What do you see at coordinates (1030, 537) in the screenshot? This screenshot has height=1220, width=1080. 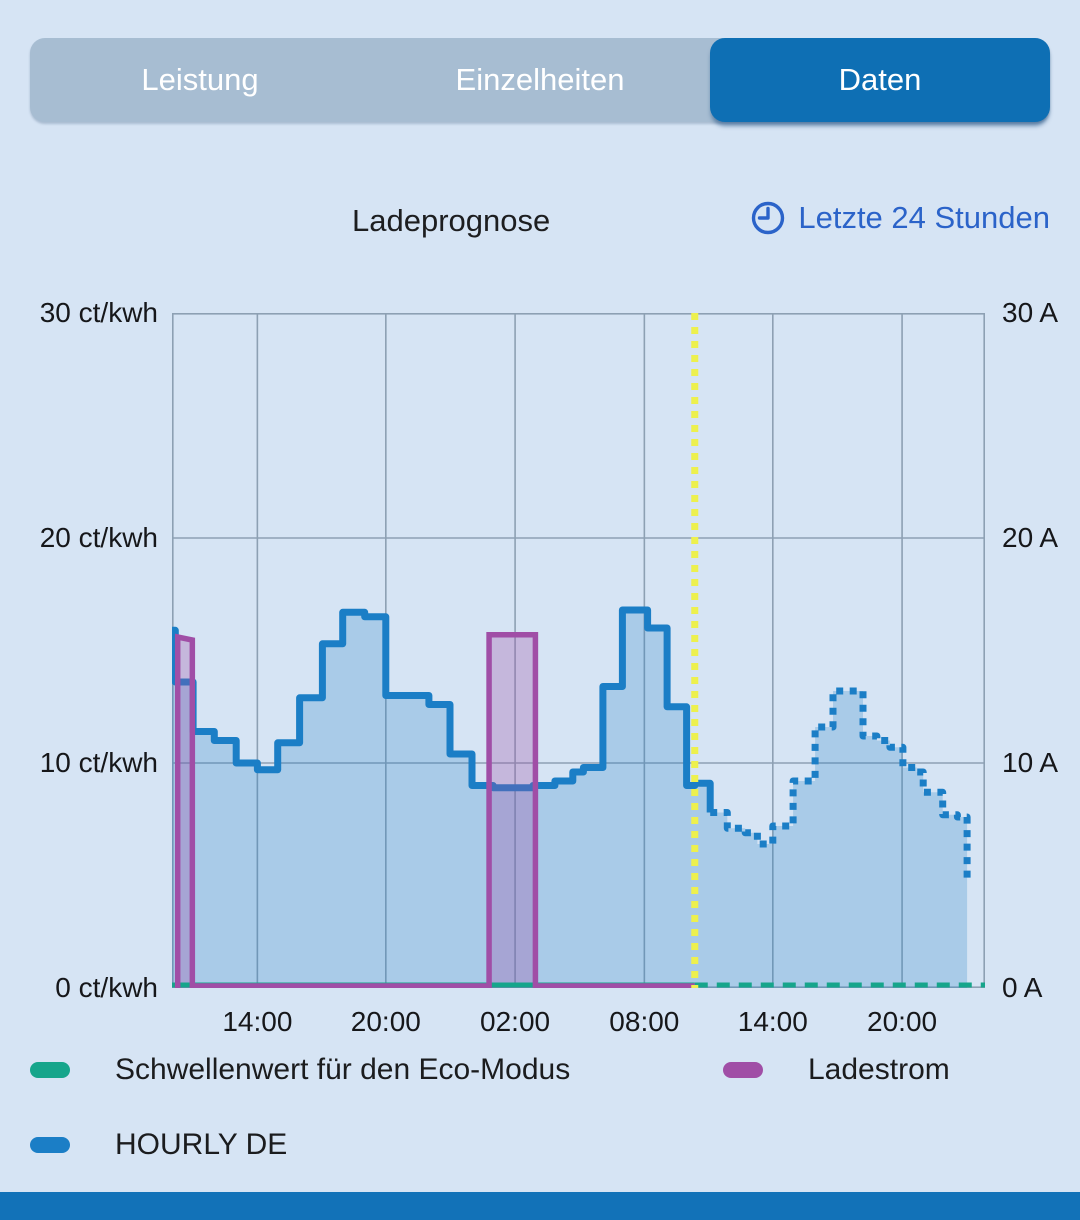 I see `y-axis-right-tick: 20 A` at bounding box center [1030, 537].